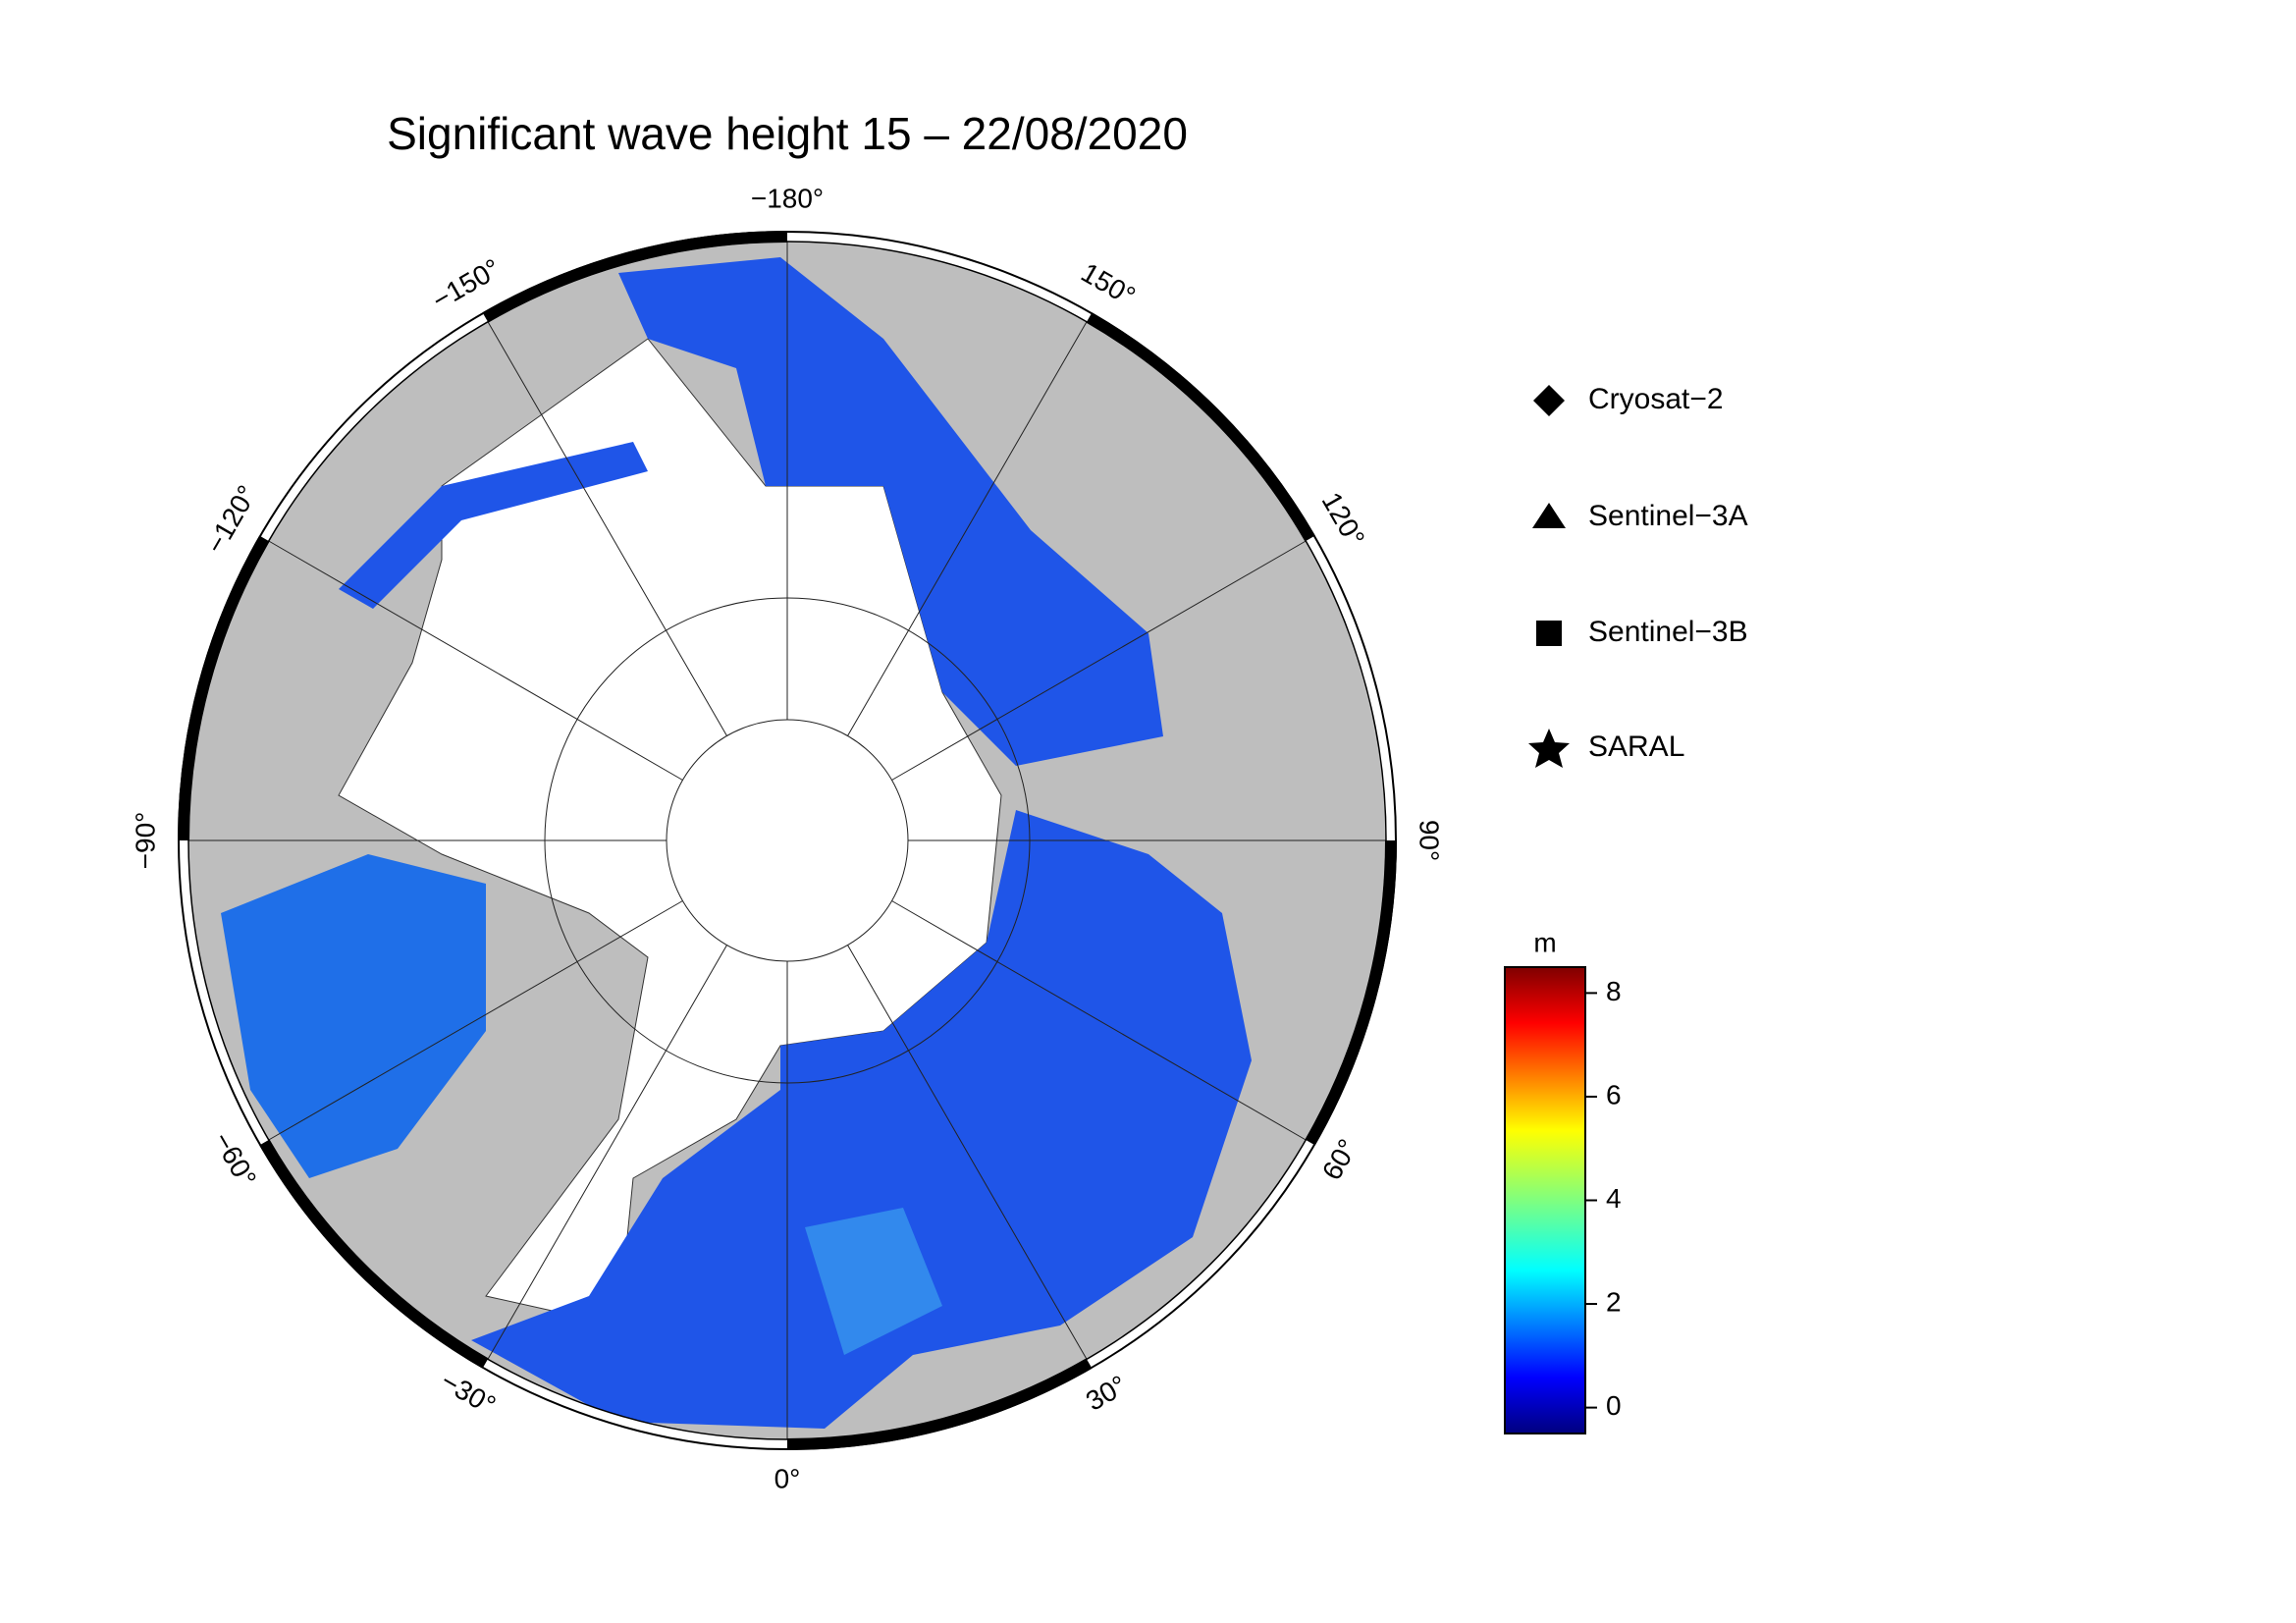  I want to click on colorbar-tick-label: 8, so click(1614, 991).